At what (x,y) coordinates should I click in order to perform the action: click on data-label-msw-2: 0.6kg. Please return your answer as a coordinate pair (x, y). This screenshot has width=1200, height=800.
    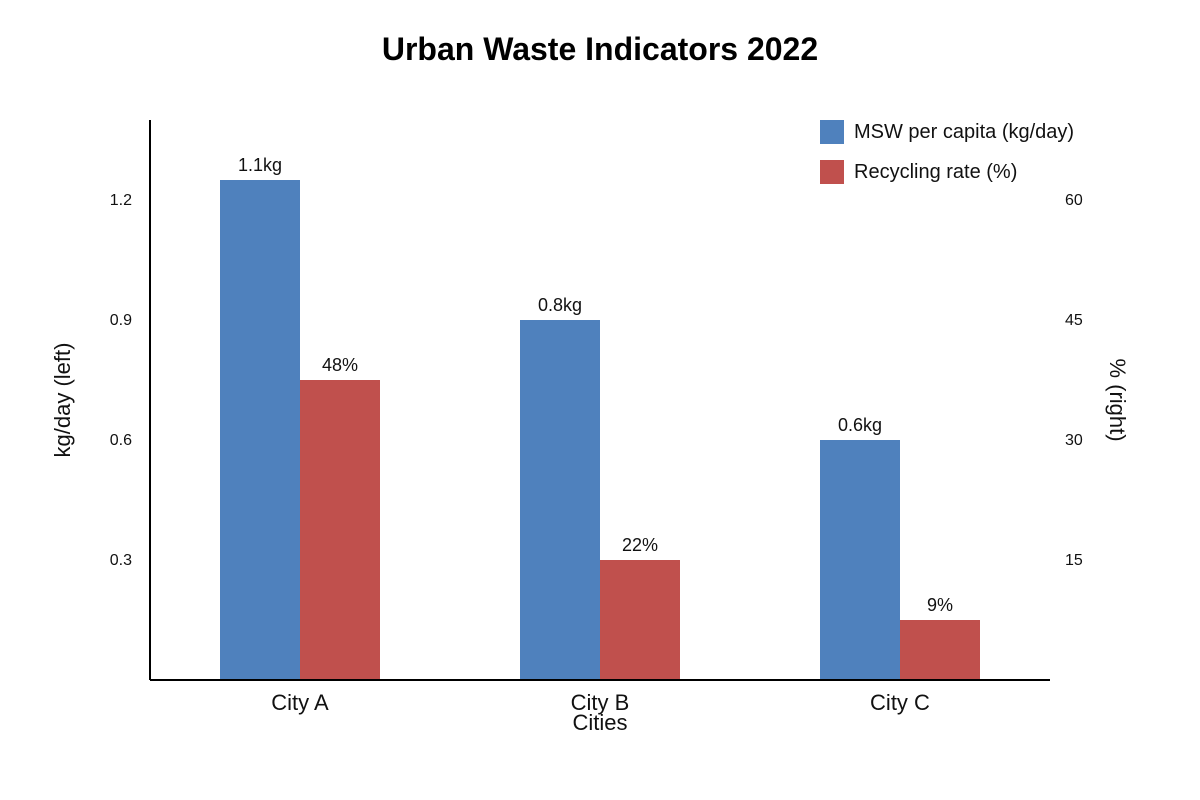
    Looking at the image, I should click on (860, 425).